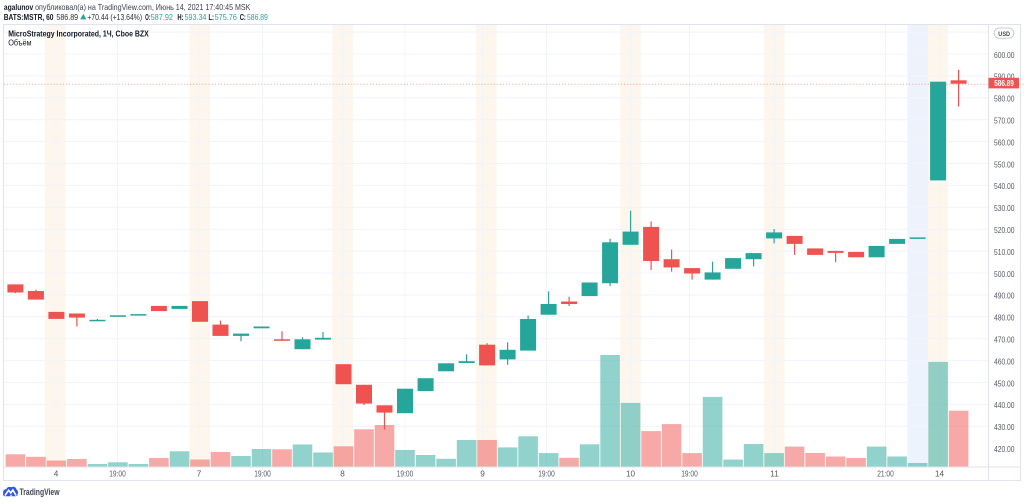 Image resolution: width=1024 pixels, height=502 pixels. I want to click on svg-text: 4, so click(56, 473).